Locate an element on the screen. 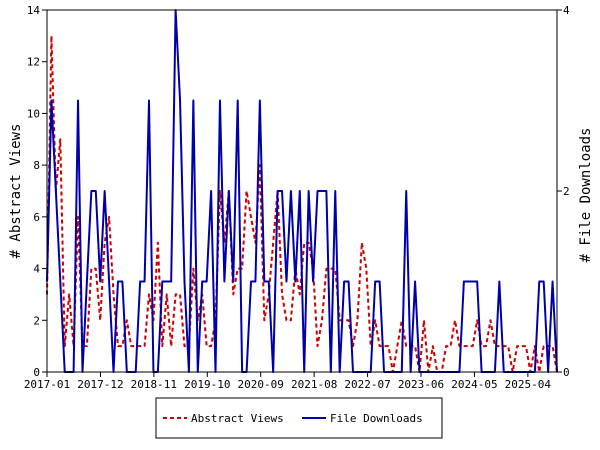  legend-label-file-downloads: File Downloads is located at coordinates (376, 418).